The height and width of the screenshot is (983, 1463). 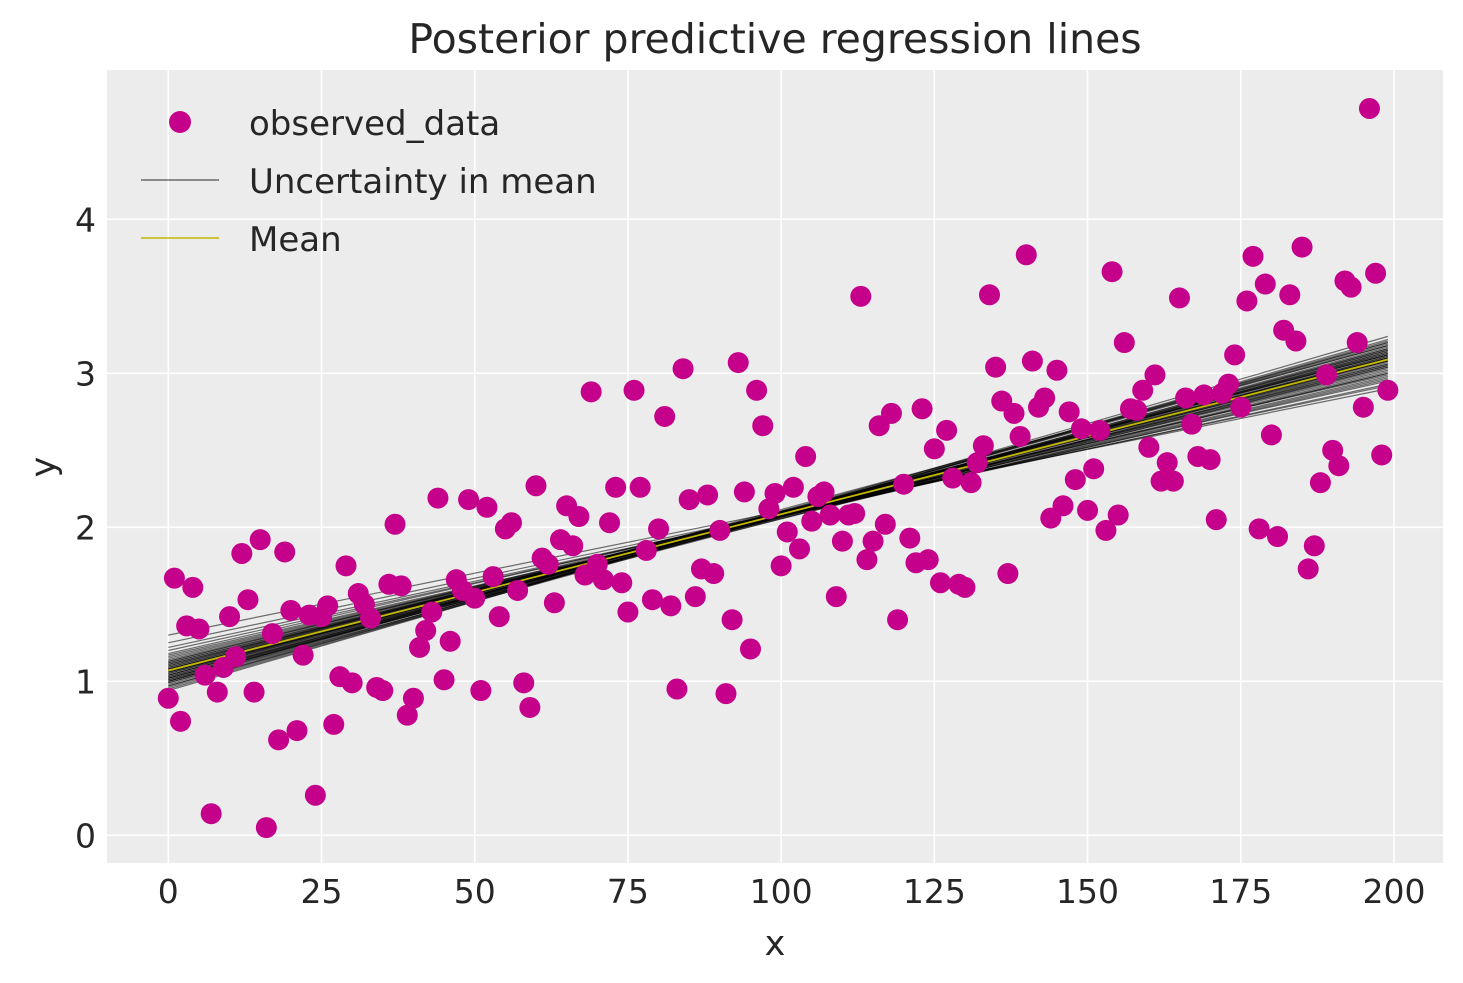 What do you see at coordinates (374, 124) in the screenshot?
I see `legend-label-observed: observed_data` at bounding box center [374, 124].